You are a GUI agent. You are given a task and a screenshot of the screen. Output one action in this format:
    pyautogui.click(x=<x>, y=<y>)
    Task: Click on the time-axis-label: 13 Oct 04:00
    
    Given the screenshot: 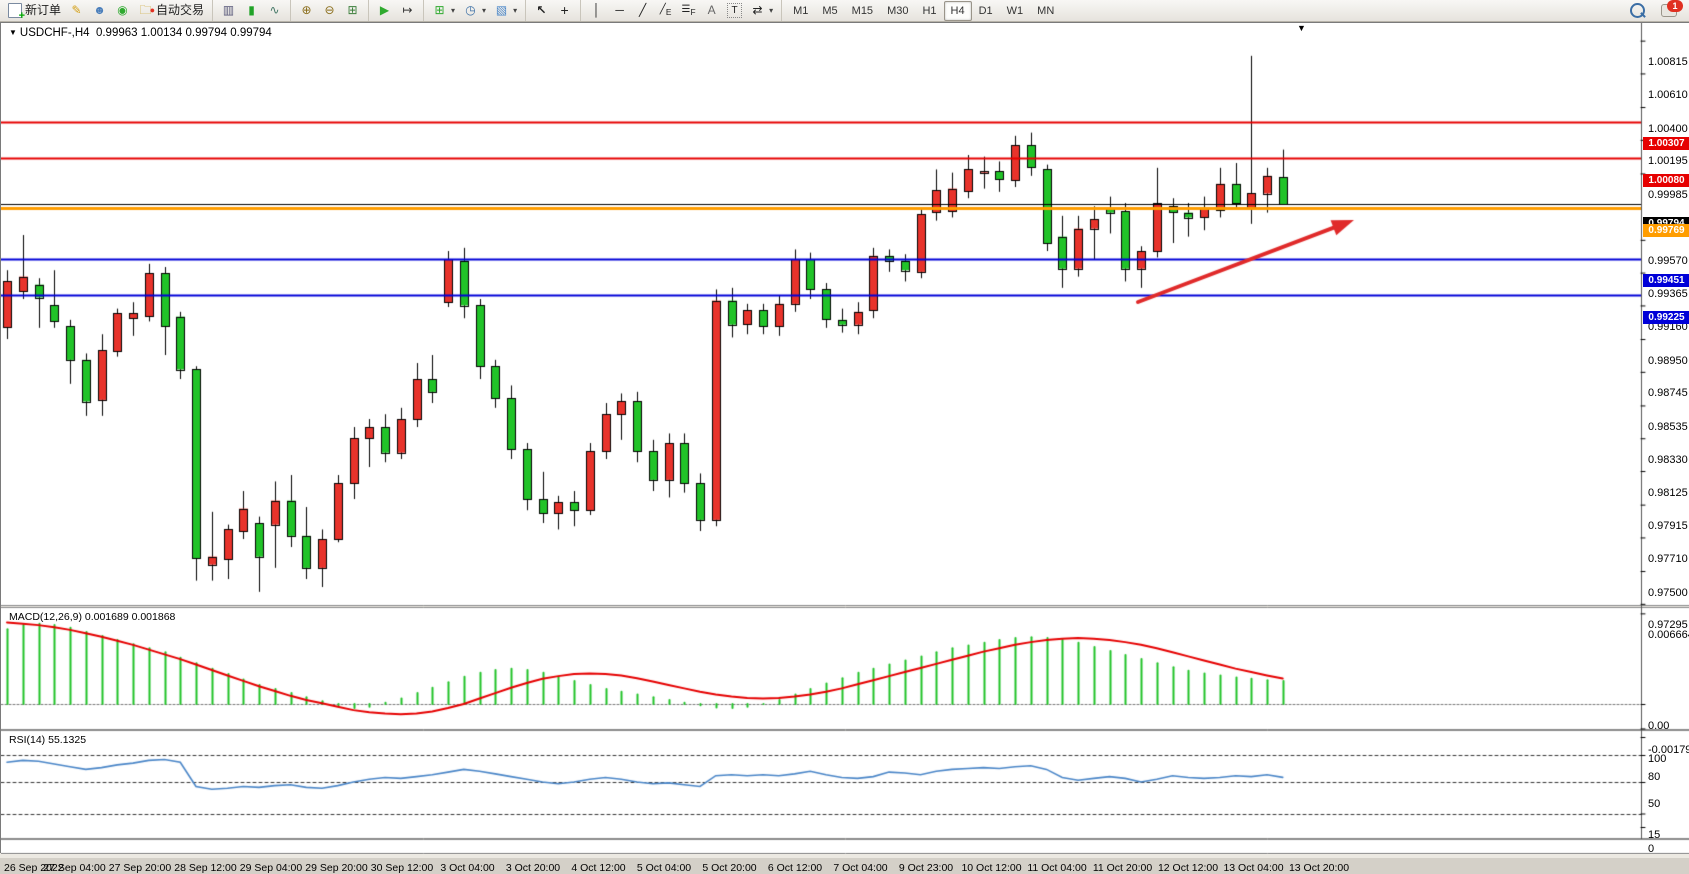 What is the action you would take?
    pyautogui.click(x=1253, y=868)
    